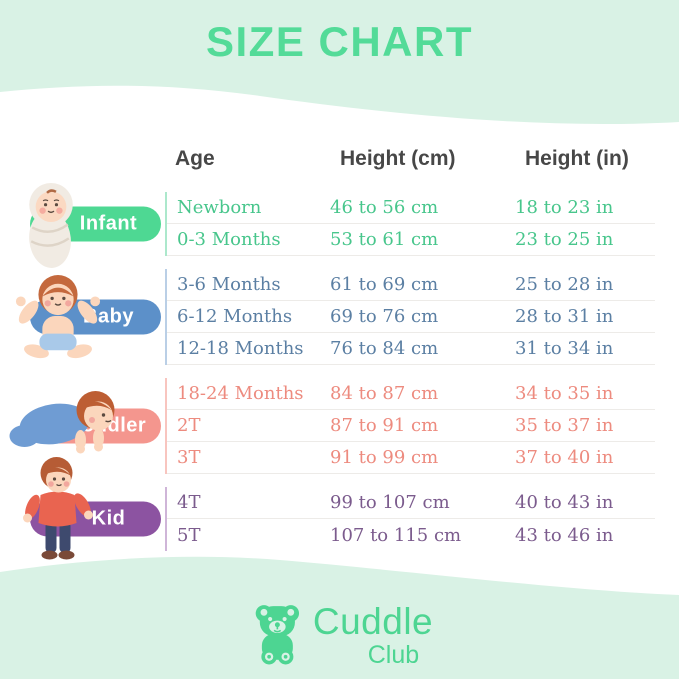  I want to click on table-row: 18-24 Months 84 to 87 cm 34 to 35 in, so click(411, 394).